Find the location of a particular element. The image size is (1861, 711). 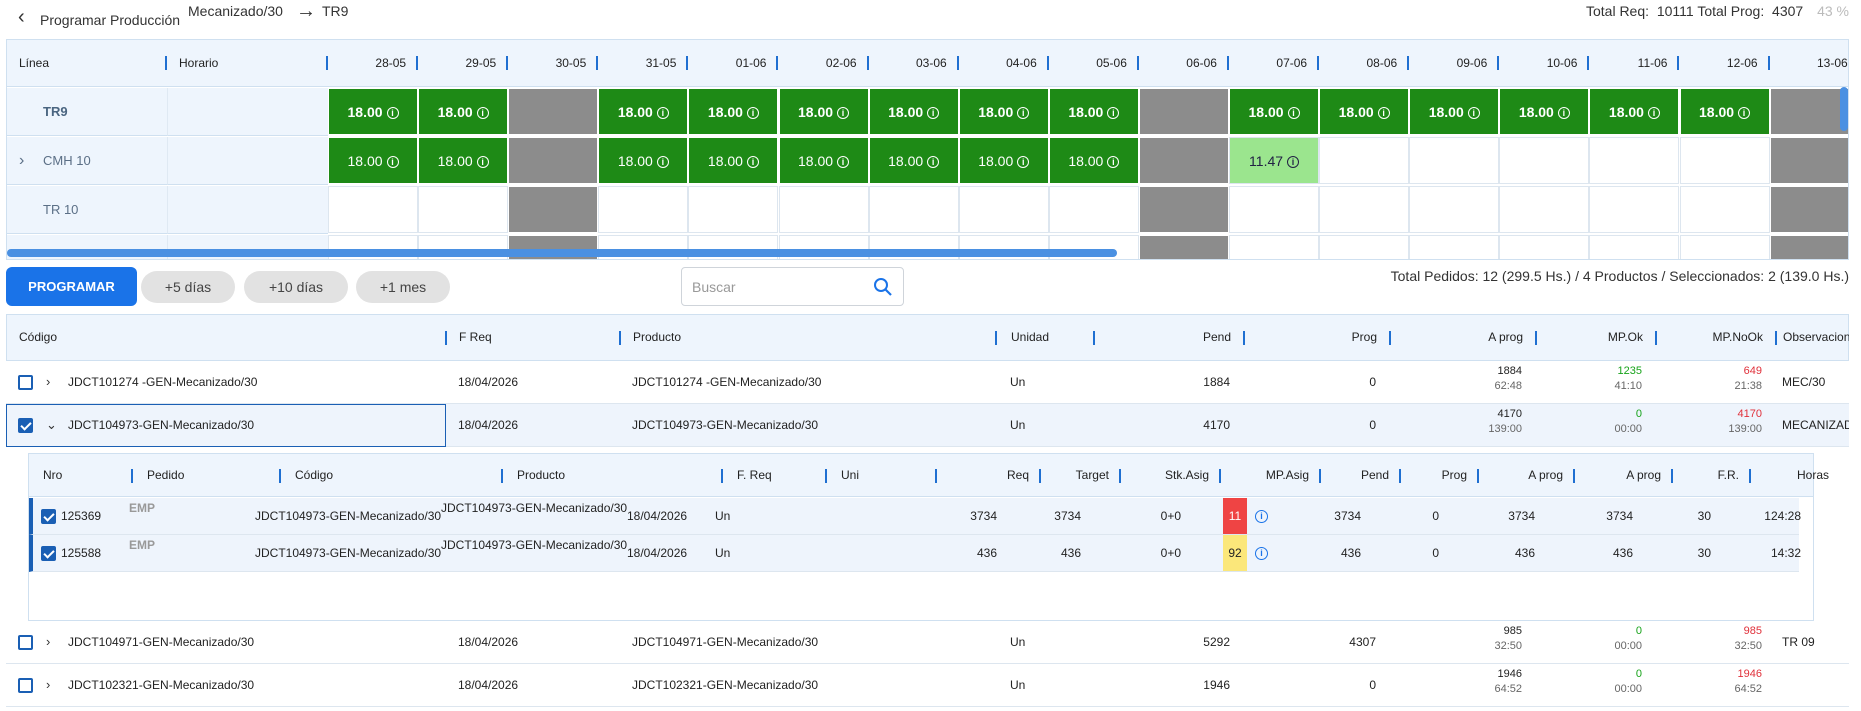

plus-1-month-button: +1 mes is located at coordinates (403, 287).